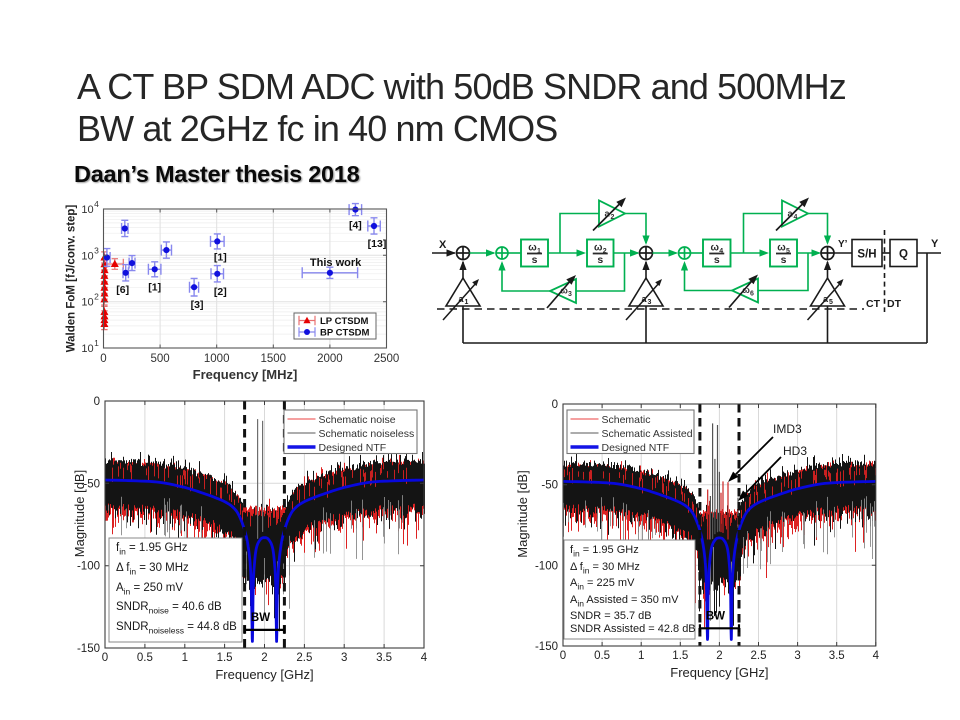  What do you see at coordinates (843, 244) in the screenshot?
I see `svg-text: Y’` at bounding box center [843, 244].